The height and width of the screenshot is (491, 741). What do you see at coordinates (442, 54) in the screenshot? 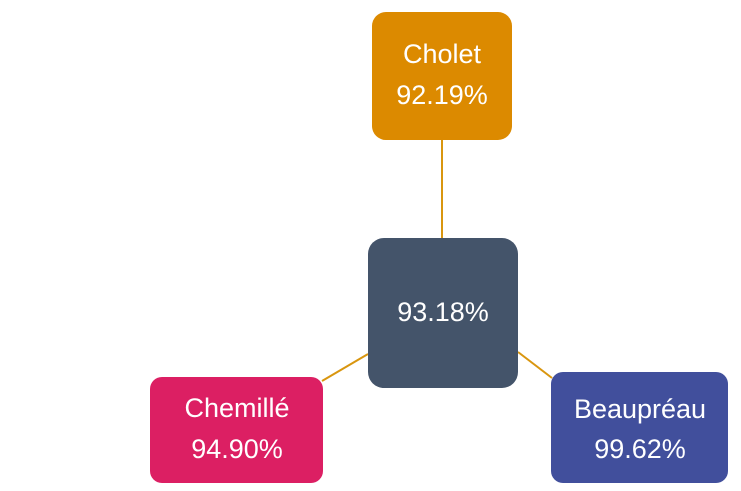
I see `node-name: Cholet` at bounding box center [442, 54].